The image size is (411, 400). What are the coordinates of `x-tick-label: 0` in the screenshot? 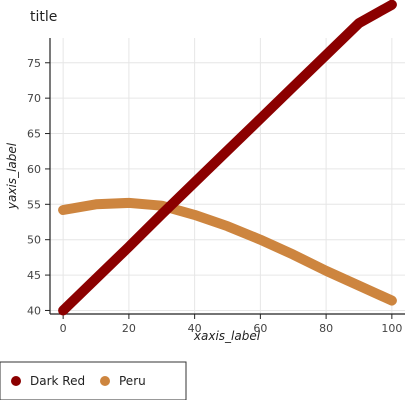 It's located at (63, 328).